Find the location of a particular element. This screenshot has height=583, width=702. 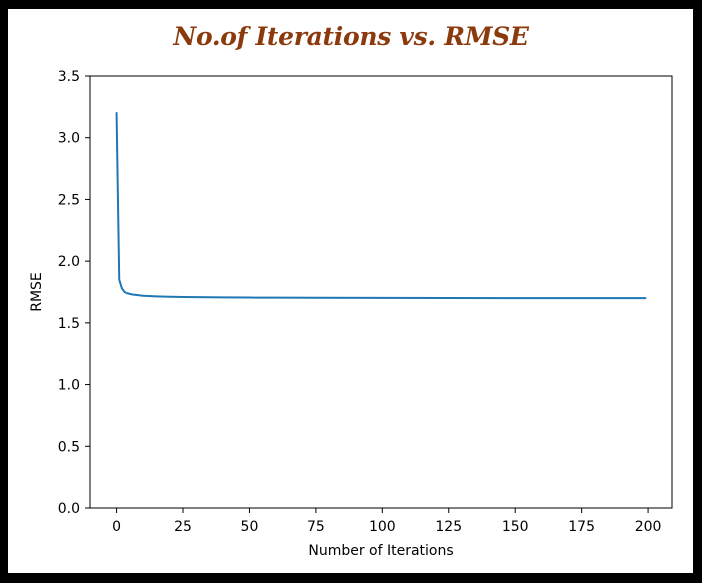

x-tick-label: 200 is located at coordinates (648, 527).